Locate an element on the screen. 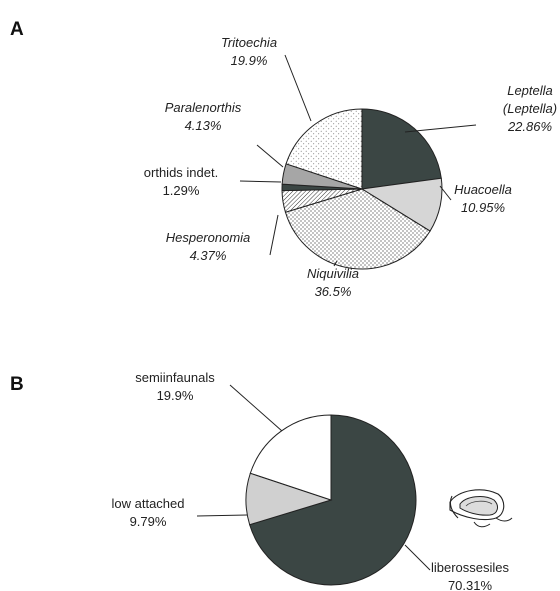  leader-line-orthids is located at coordinates (260, 181).